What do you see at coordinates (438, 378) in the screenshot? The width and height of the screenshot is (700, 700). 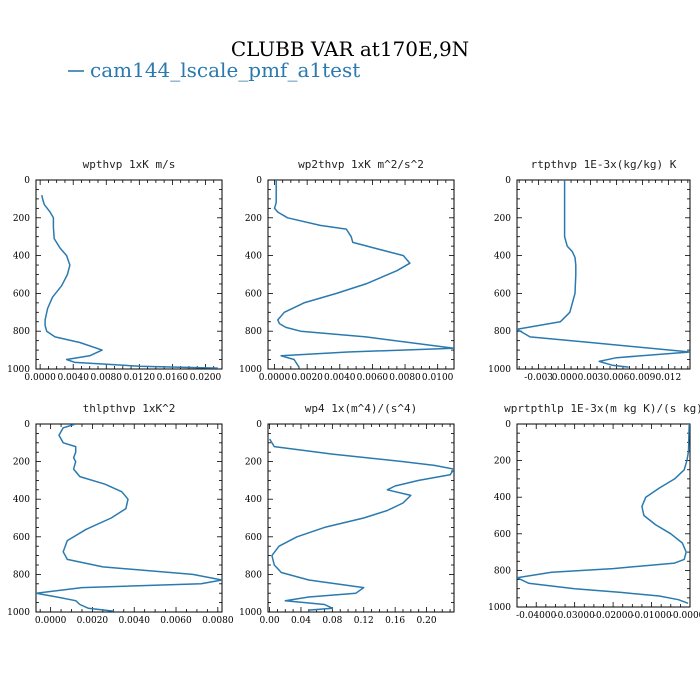 I see `x-tick-label: 0.0100` at bounding box center [438, 378].